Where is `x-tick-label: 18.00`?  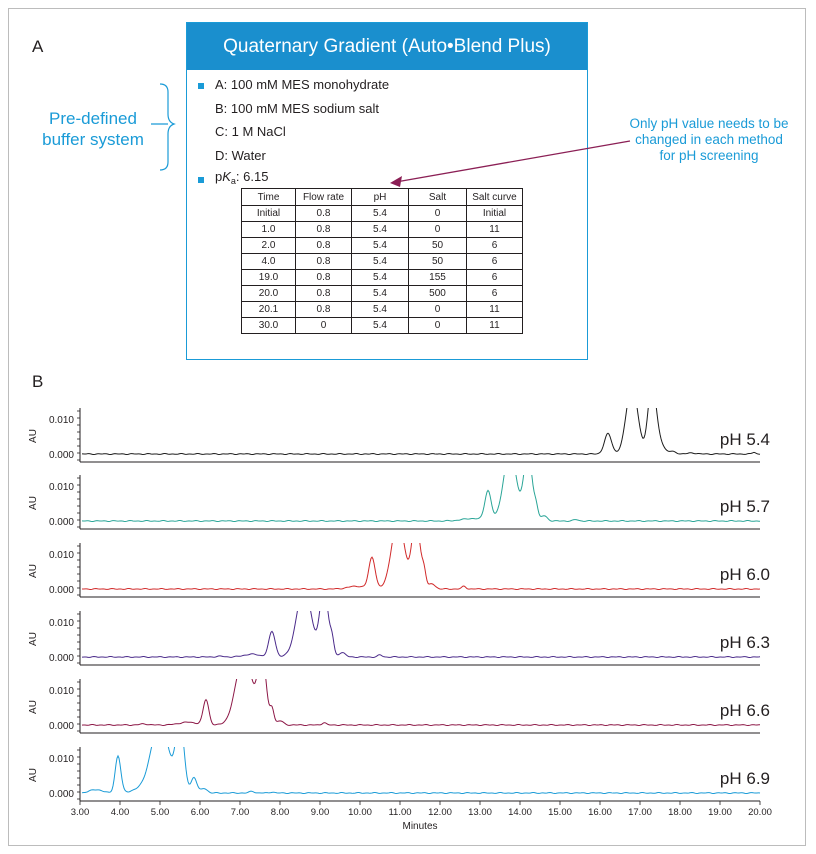
x-tick-label: 18.00 is located at coordinates (680, 812).